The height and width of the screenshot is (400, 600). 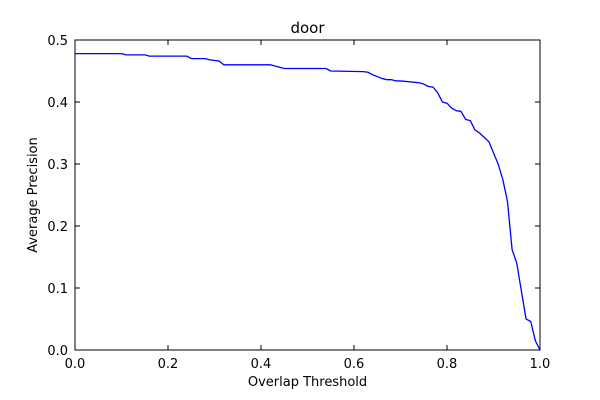 What do you see at coordinates (57, 289) in the screenshot?
I see `y-tick-label: 0.1` at bounding box center [57, 289].